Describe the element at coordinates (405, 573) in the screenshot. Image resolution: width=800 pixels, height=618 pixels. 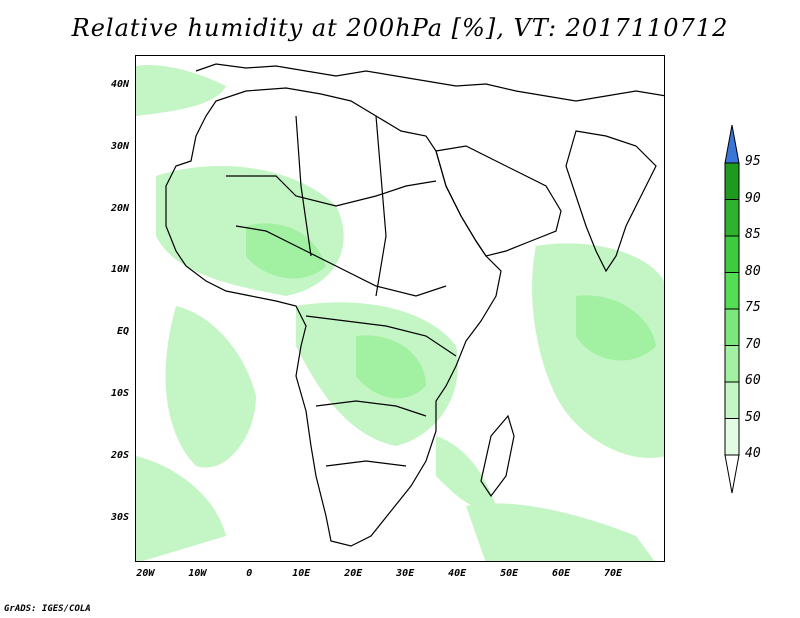
I see `longitude-label: 30E` at that location.